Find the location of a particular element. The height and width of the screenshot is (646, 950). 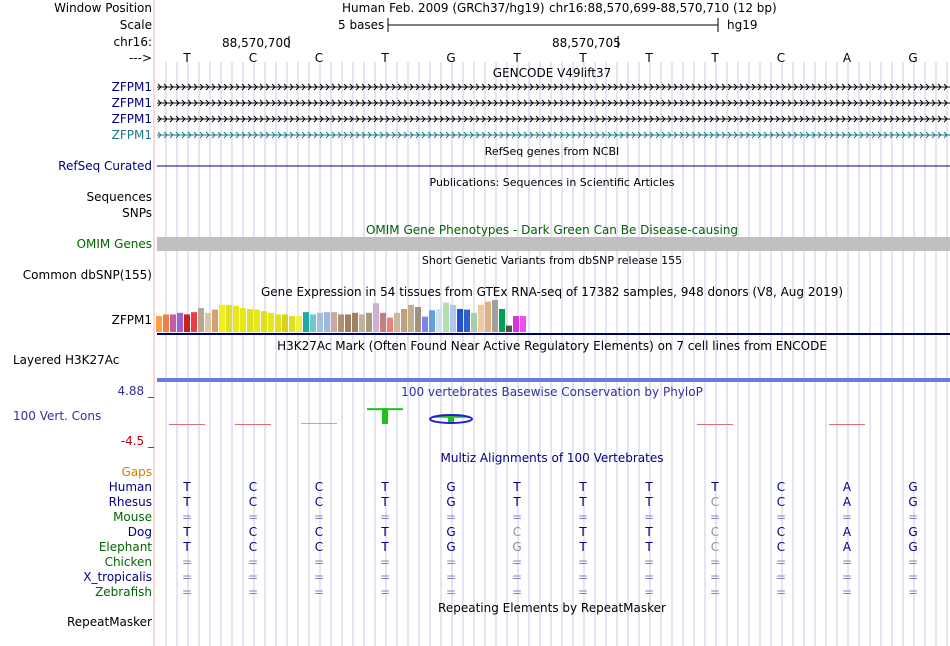

phylop-positive-score is located at coordinates (319, 423).